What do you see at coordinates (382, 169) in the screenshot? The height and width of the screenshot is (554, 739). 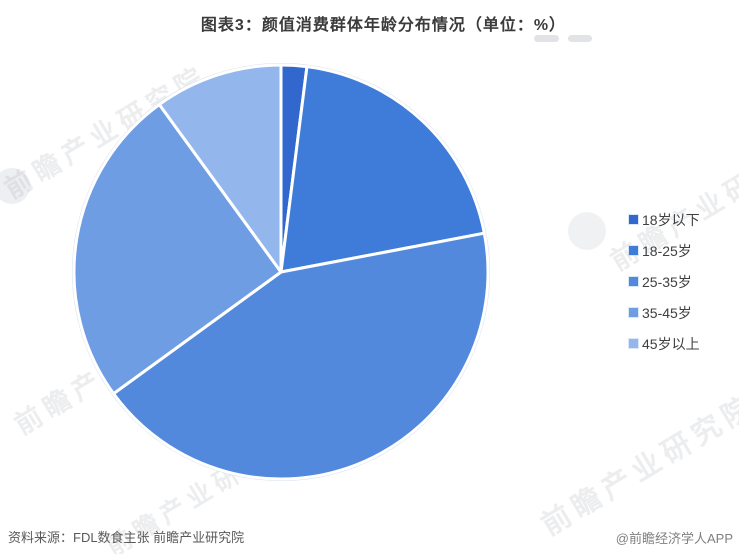 I see `pie-slice-18-25岁` at bounding box center [382, 169].